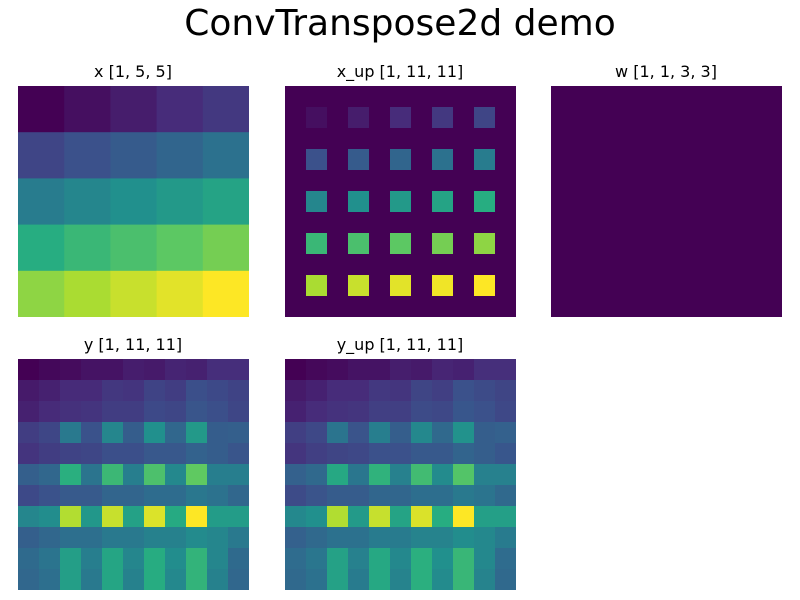 This screenshot has width=800, height=600. I want to click on heatmap-y-up, so click(400, 474).